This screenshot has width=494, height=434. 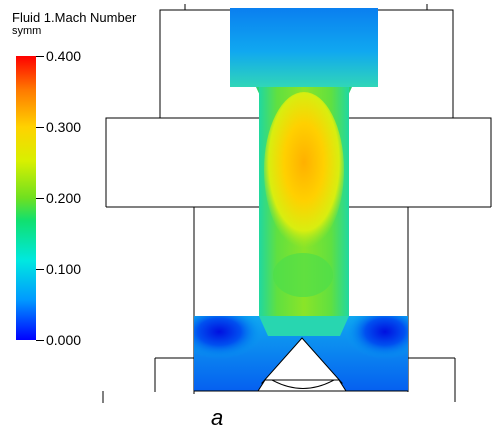 I want to click on legend-subtitle: symm, so click(x=27, y=31).